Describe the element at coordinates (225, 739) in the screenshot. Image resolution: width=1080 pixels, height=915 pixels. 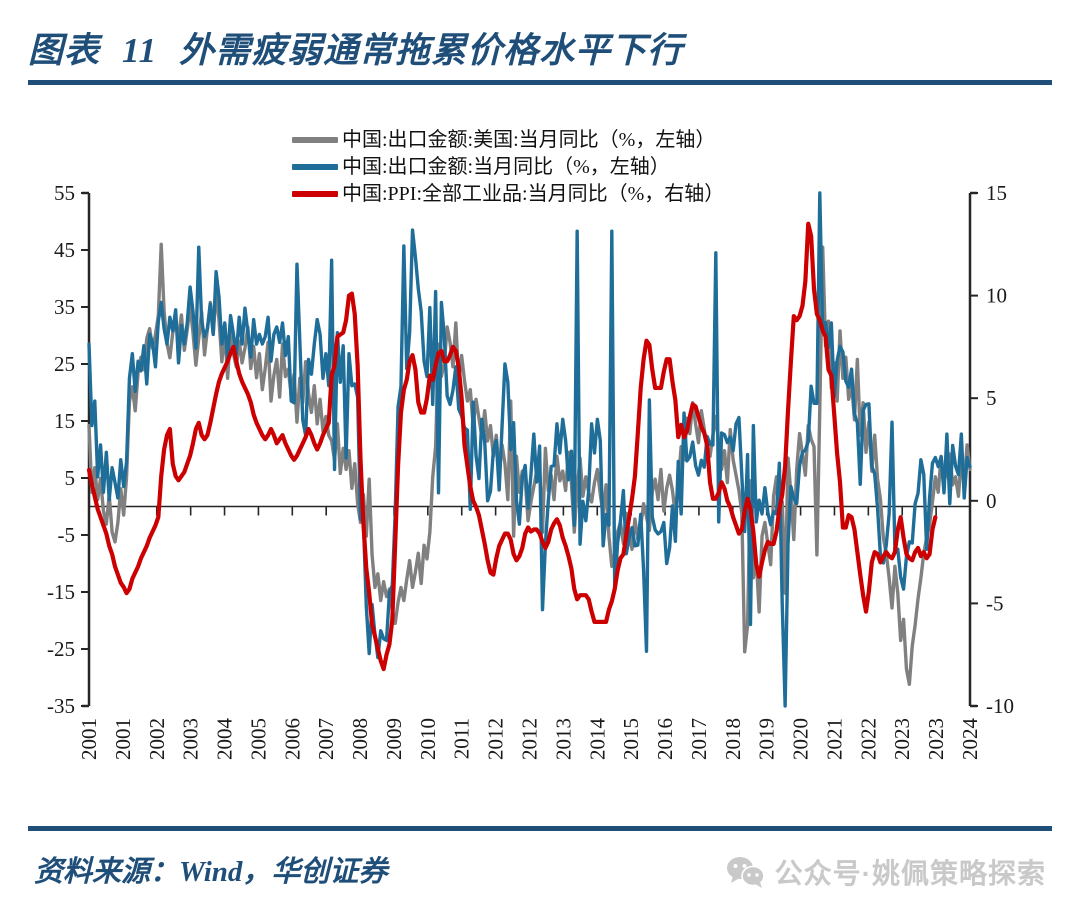
I see `x-axis-tick-label: 2004` at that location.